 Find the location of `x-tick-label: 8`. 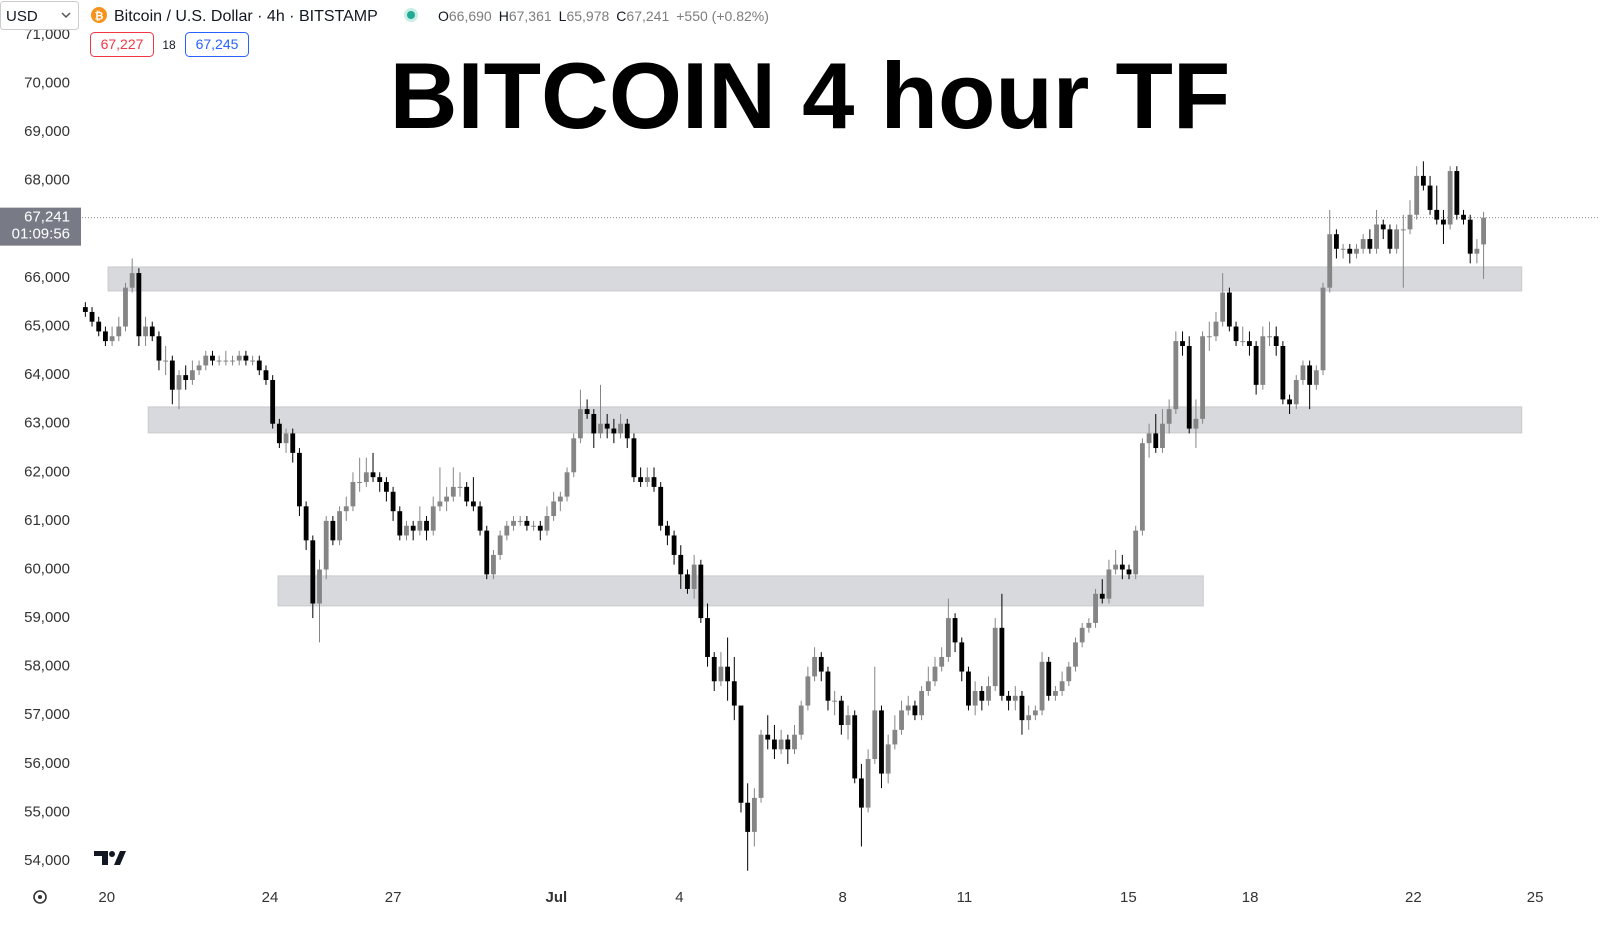

x-tick-label: 8 is located at coordinates (843, 897).